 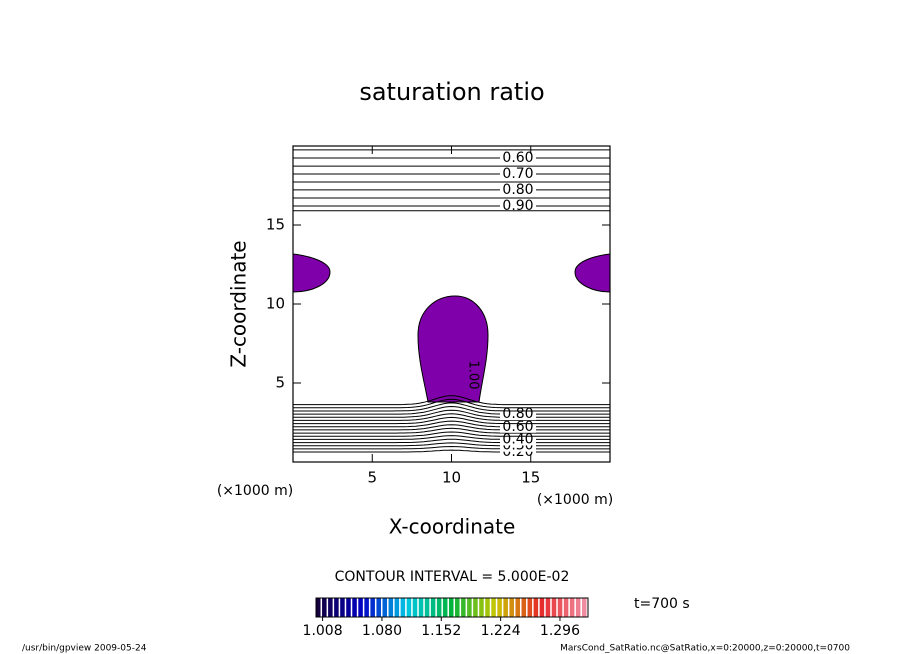 I want to click on contour-label: 0.70, so click(x=517, y=174).